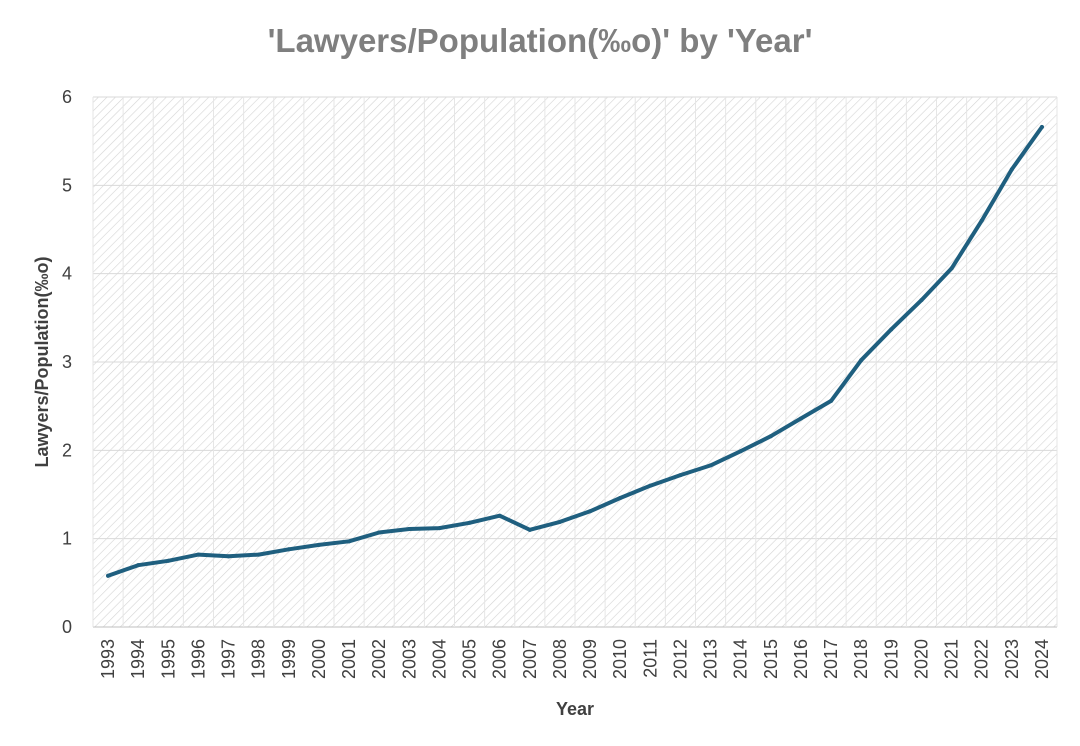  I want to click on x-tick-label: 2017, so click(831, 659).